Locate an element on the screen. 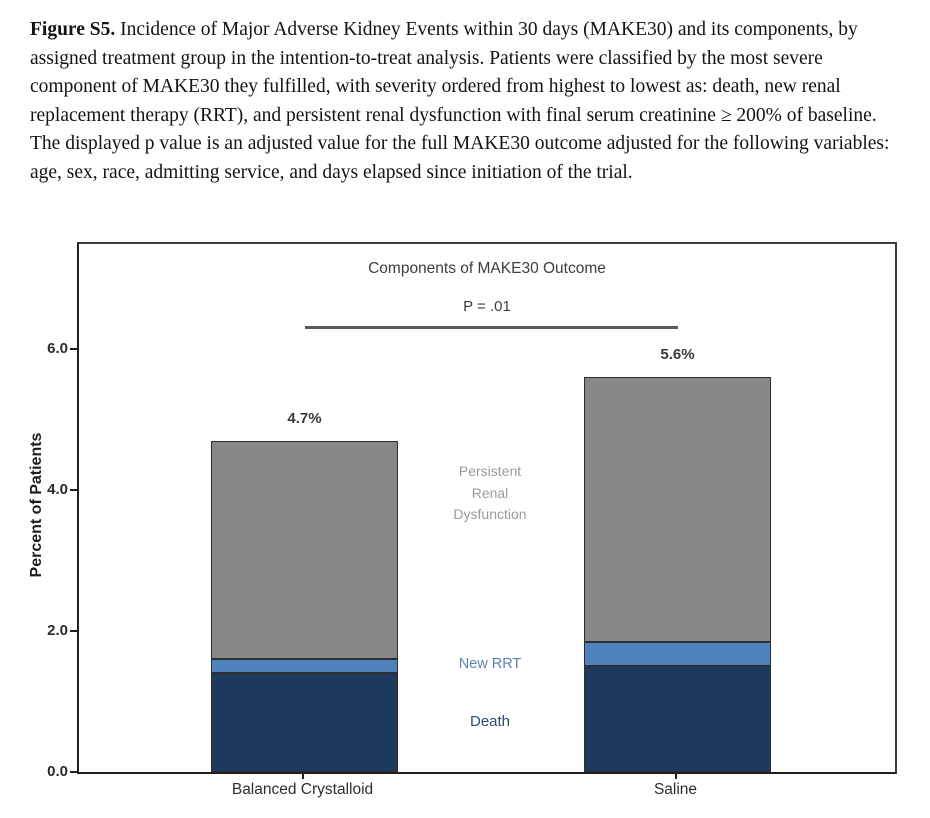  stacked-bar-balanced-crystalloid is located at coordinates (304, 606).